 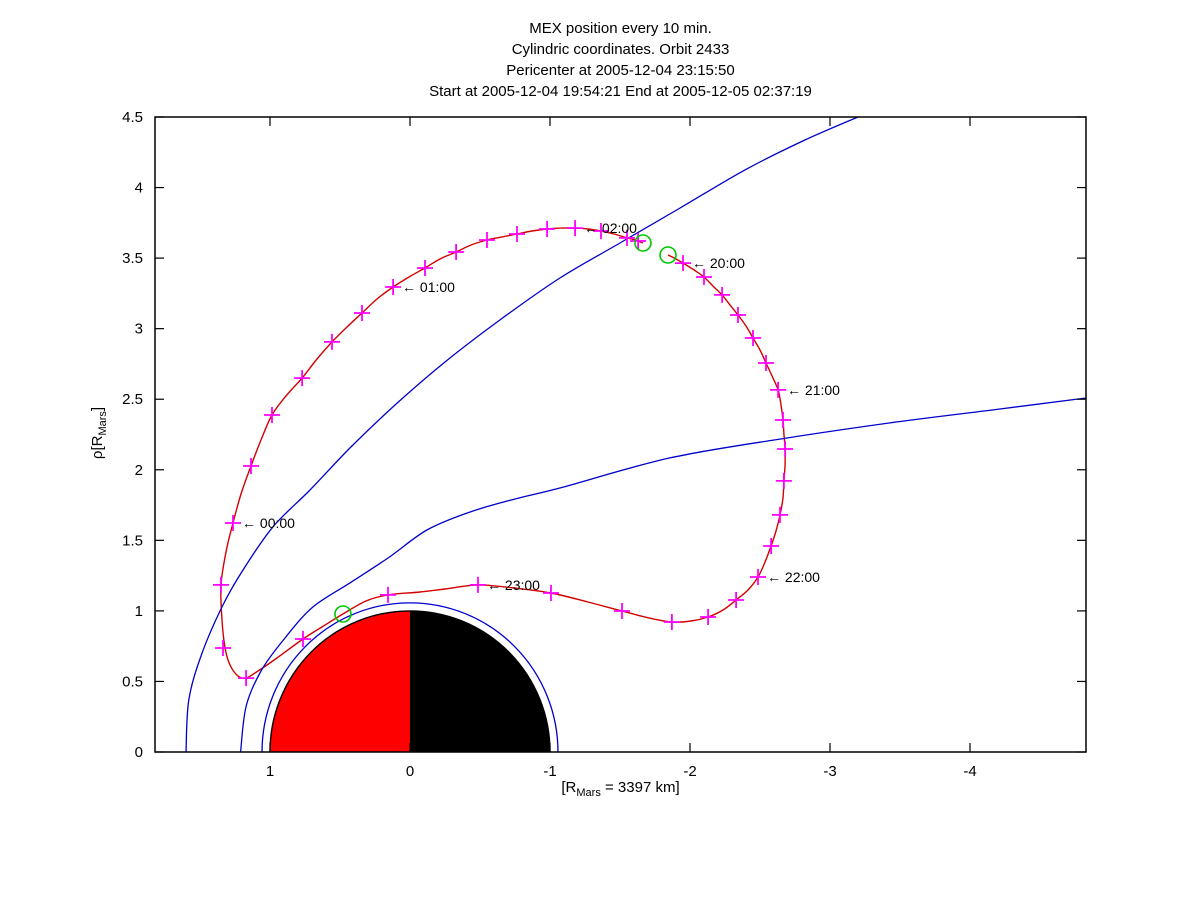 What do you see at coordinates (340, 681) in the screenshot?
I see `mars-dayside` at bounding box center [340, 681].